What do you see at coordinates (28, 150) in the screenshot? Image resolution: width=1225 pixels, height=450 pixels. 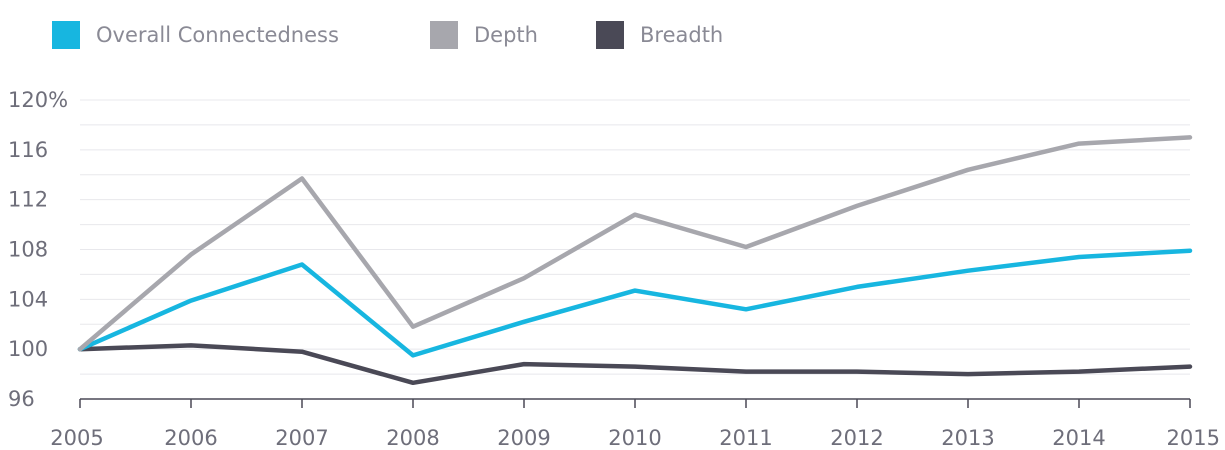 I see `y-tick-label: 116` at bounding box center [28, 150].